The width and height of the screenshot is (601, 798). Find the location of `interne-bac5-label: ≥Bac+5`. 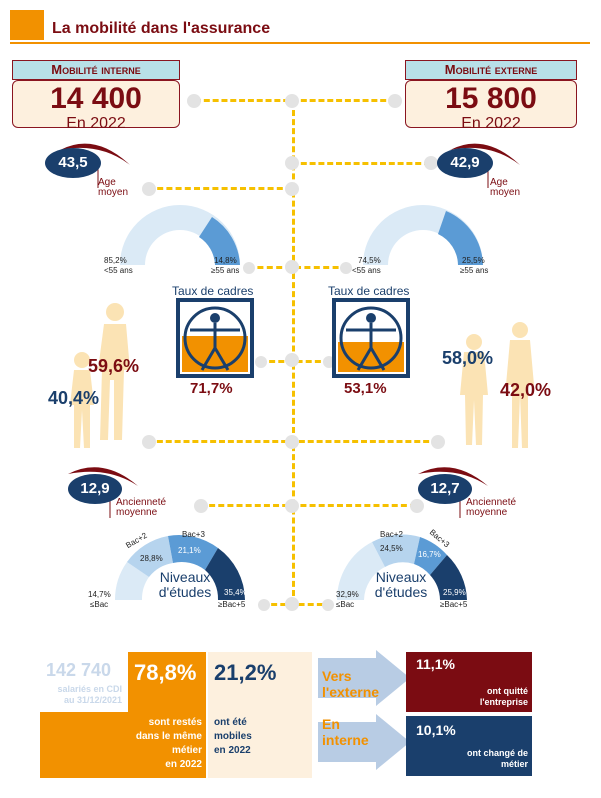

interne-bac5-label: ≥Bac+5 is located at coordinates (232, 604).